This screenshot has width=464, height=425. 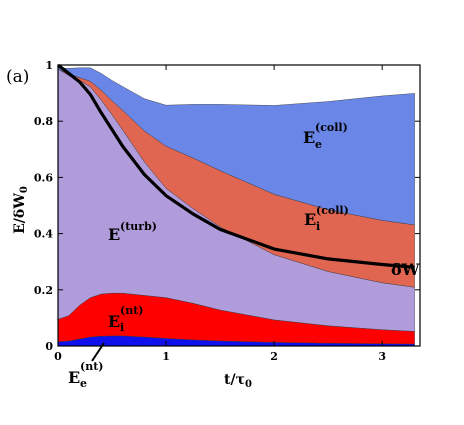 What do you see at coordinates (43, 234) in the screenshot?
I see `y-tick-label: 0.4` at bounding box center [43, 234].